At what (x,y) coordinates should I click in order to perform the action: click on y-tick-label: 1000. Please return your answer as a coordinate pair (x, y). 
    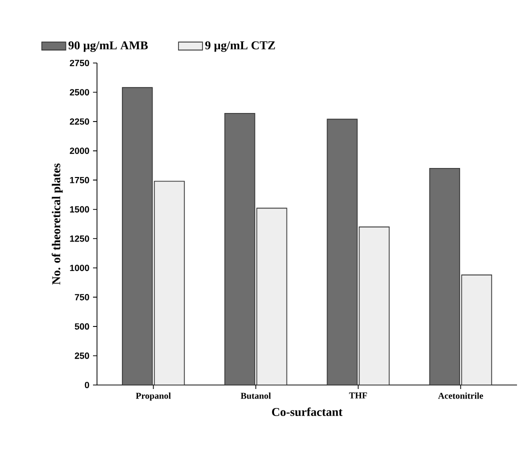
    Looking at the image, I should click on (80, 268).